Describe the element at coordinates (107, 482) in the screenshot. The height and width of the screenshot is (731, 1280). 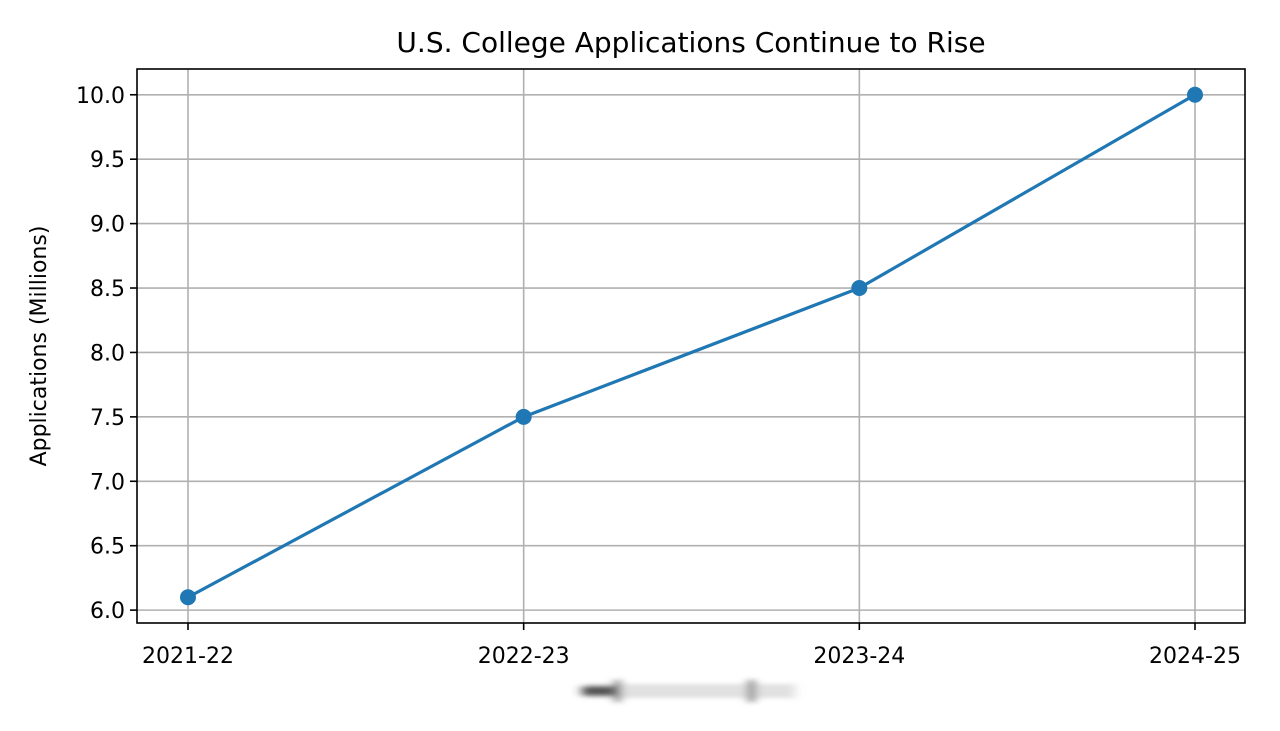
I see `y-tick-label: 7.0` at that location.